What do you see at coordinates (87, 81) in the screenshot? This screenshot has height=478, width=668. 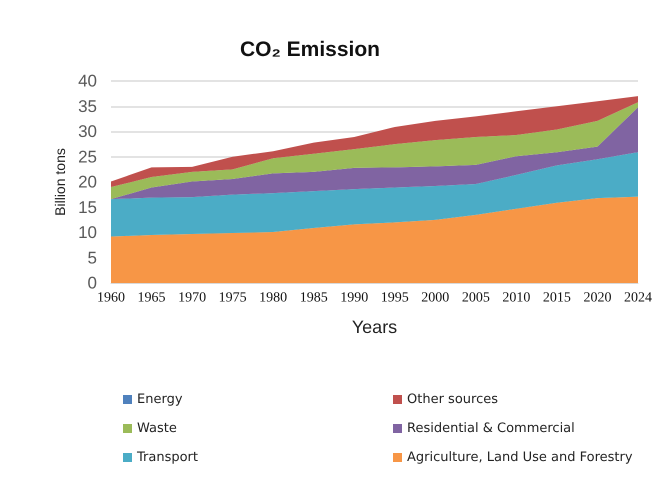 I see `y-tick-label: 40` at bounding box center [87, 81].